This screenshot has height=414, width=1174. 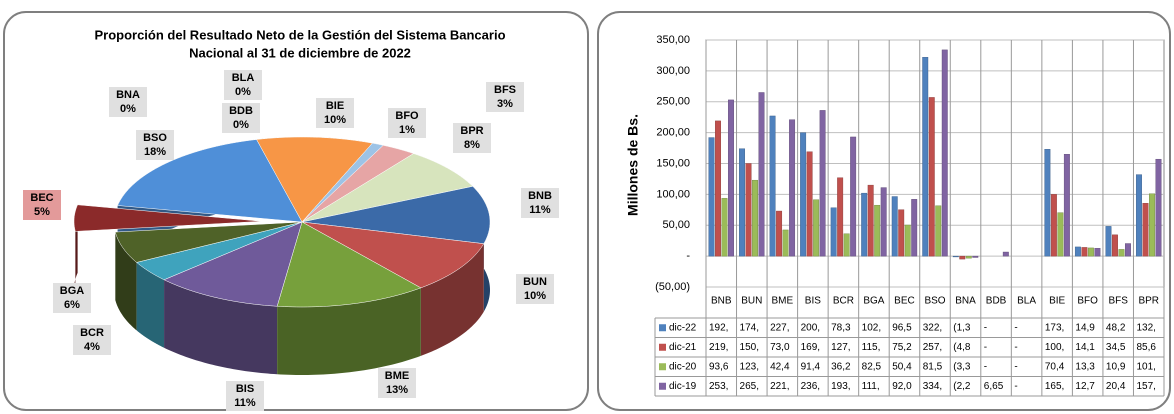 What do you see at coordinates (934, 301) in the screenshot?
I see `x-tick-label: BSO` at bounding box center [934, 301].